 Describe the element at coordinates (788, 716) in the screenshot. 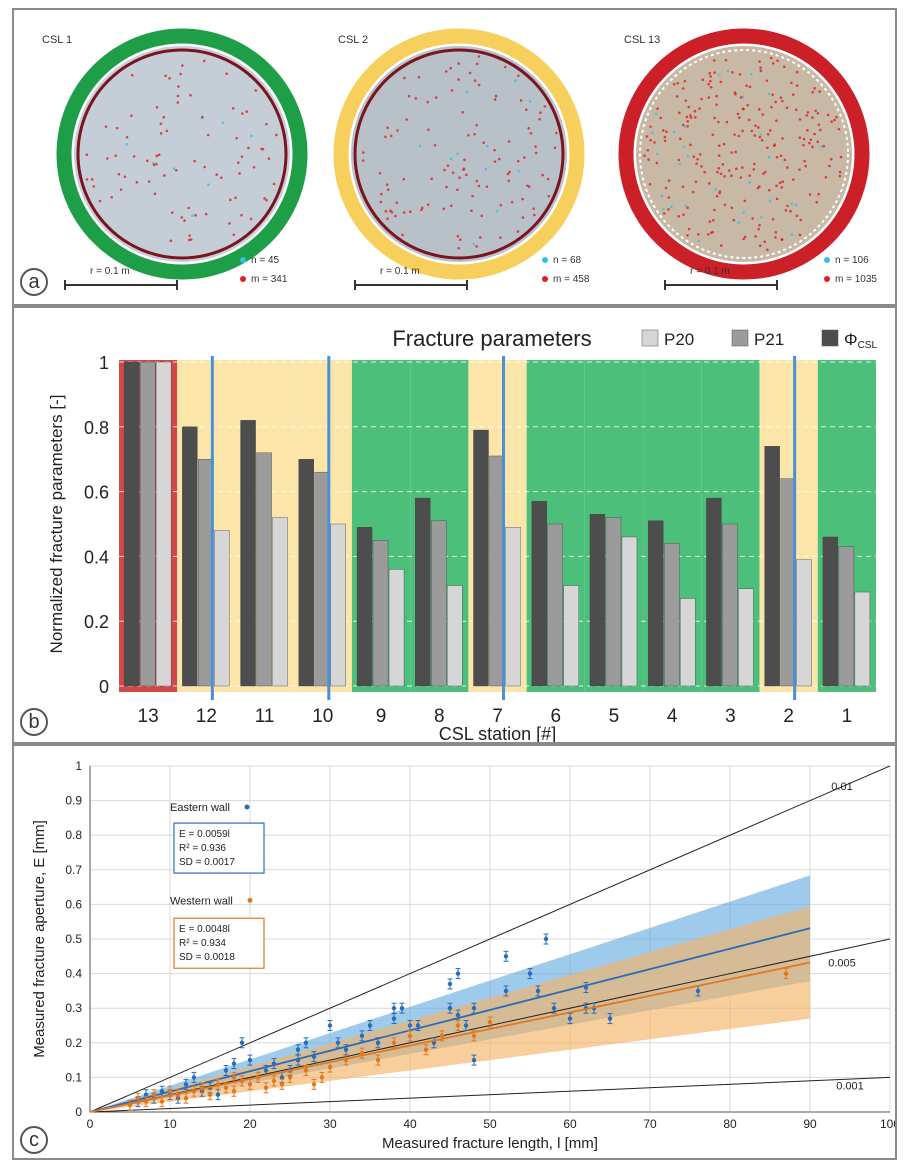

I see `x-tick-label: 2` at that location.